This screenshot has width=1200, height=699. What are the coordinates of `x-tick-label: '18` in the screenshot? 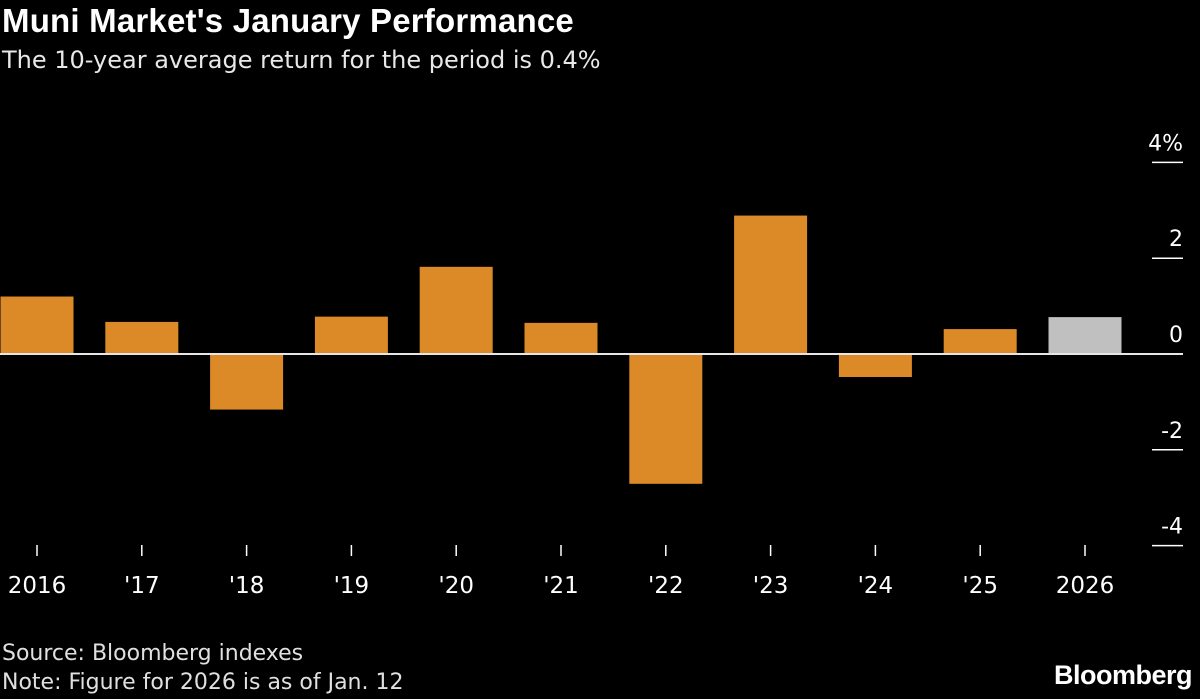 It's located at (247, 586).